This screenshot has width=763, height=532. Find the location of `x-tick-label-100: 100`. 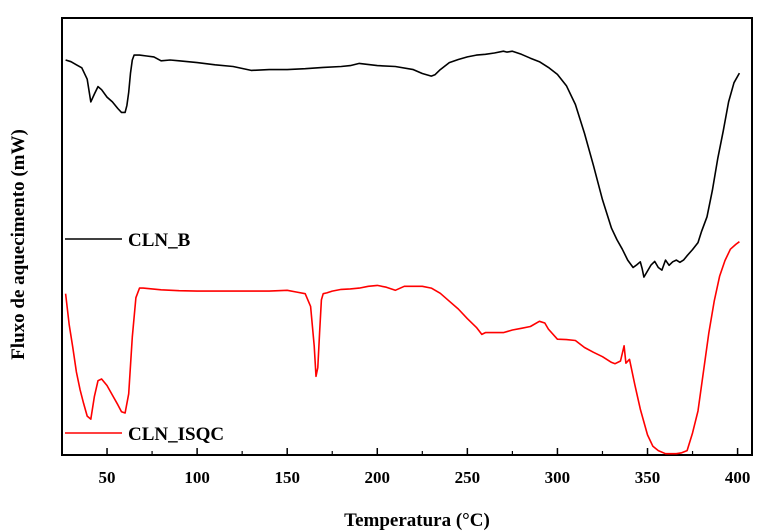

x-tick-label-100: 100 is located at coordinates (197, 477).